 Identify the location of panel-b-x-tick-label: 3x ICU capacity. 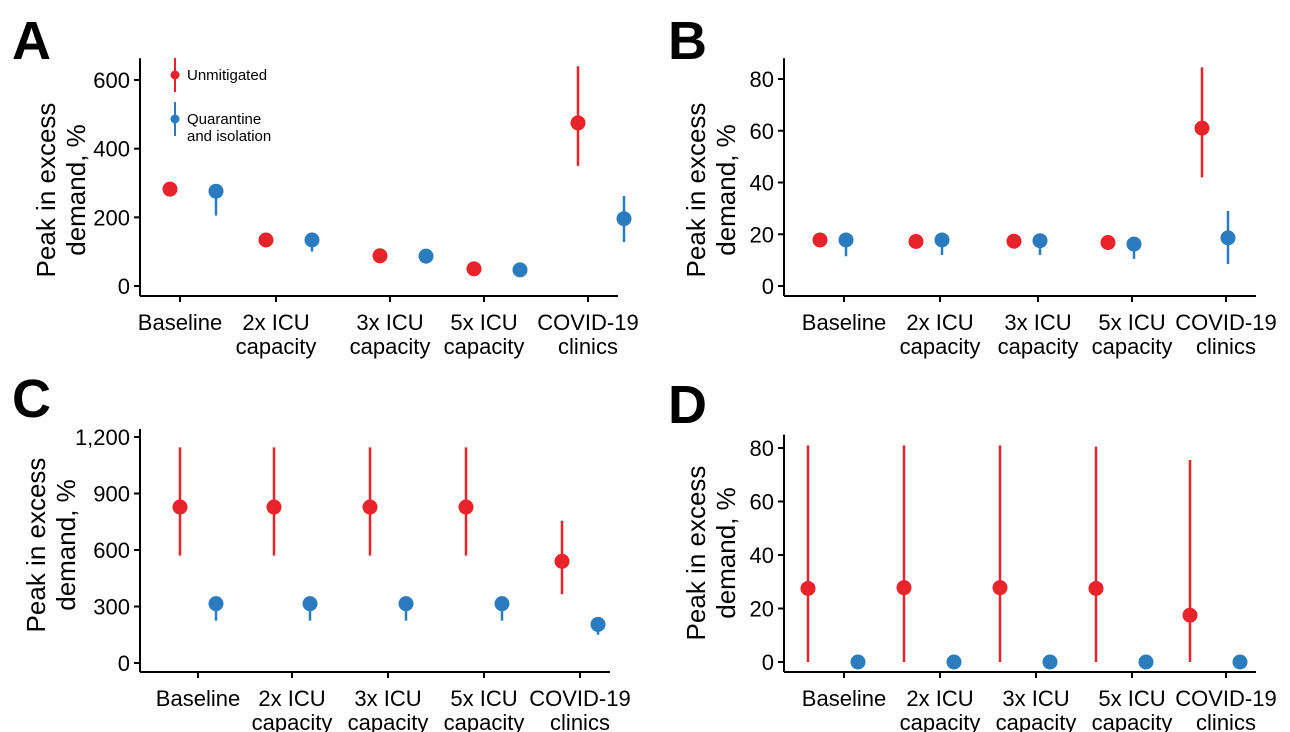
(1038, 334).